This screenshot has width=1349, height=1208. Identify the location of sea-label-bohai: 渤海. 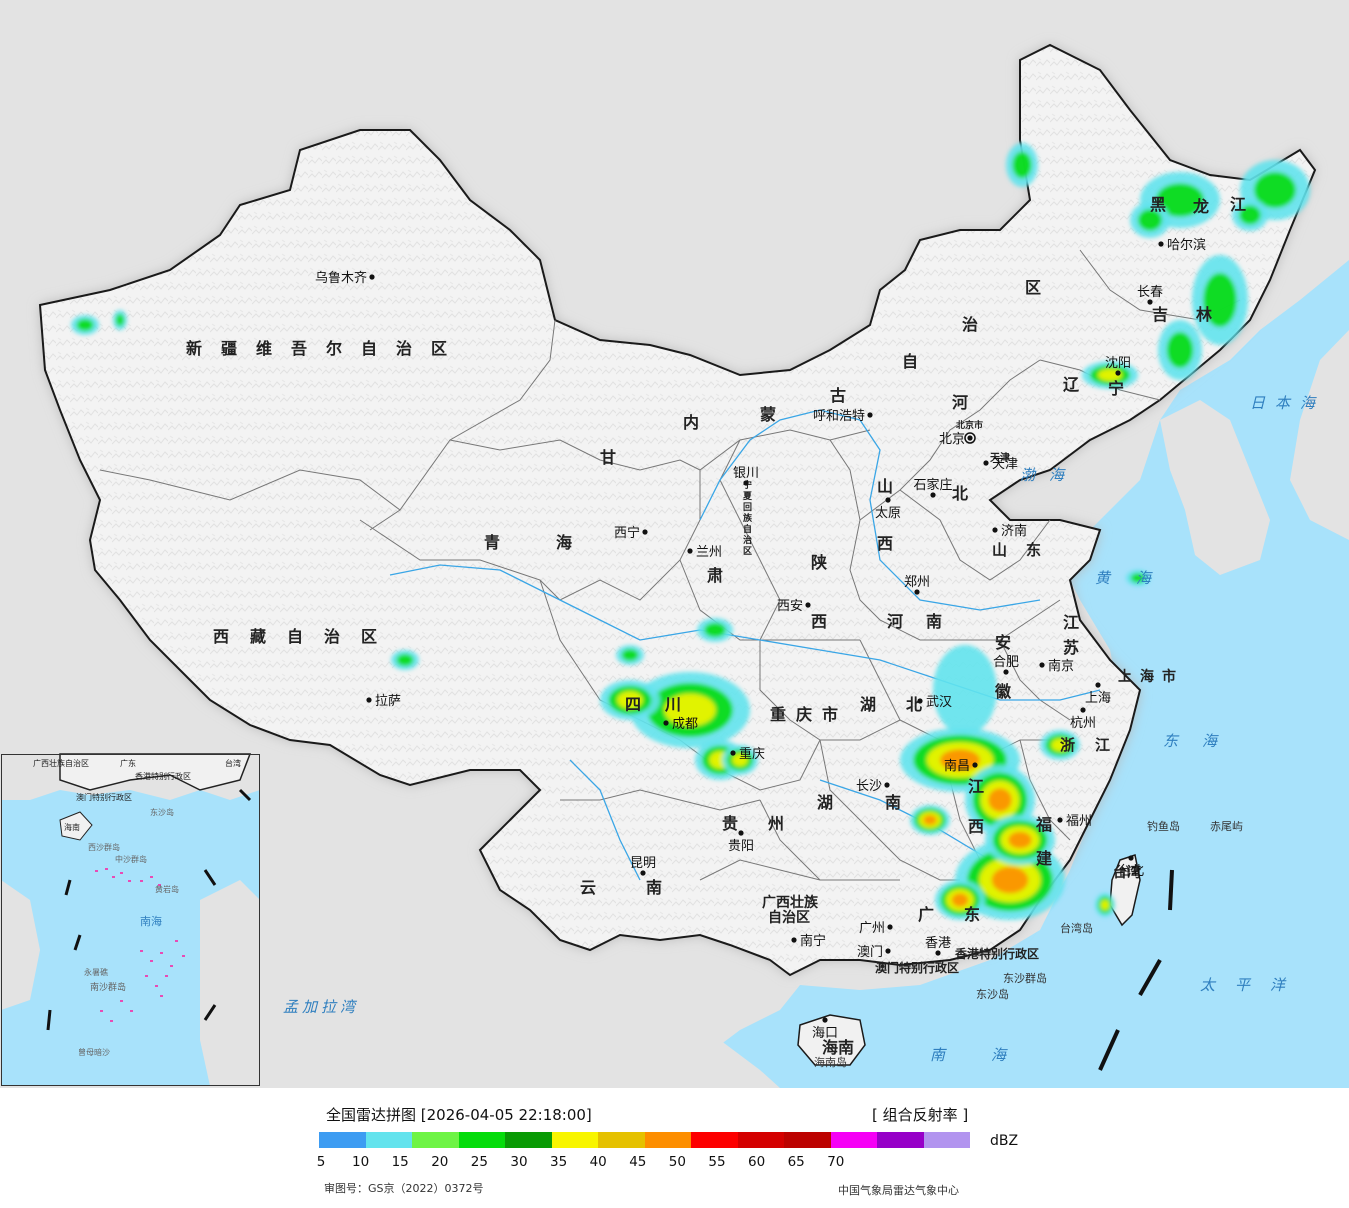
(1049, 475).